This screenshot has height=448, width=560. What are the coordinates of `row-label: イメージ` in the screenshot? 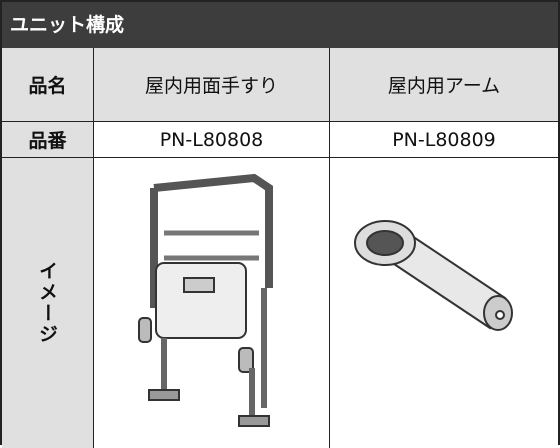 It's located at (48, 303).